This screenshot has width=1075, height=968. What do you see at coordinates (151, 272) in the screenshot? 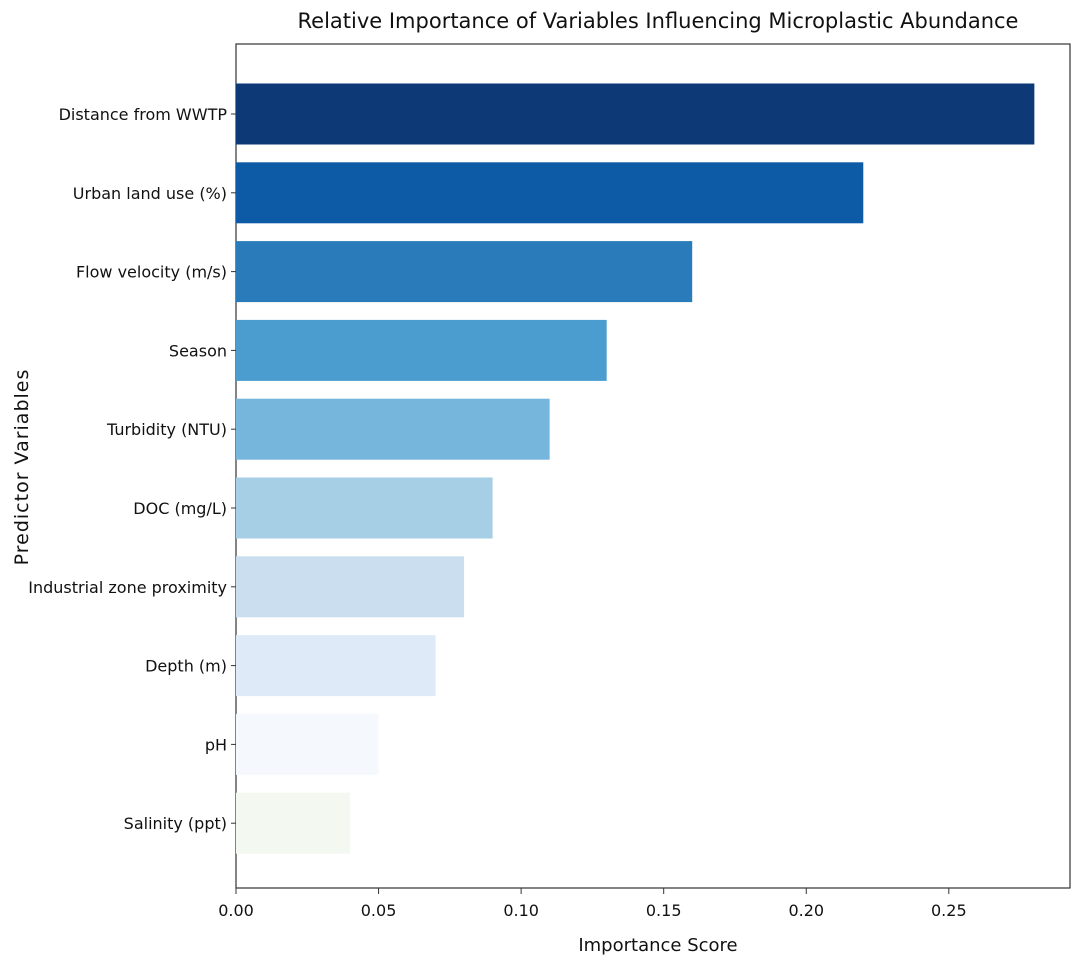
I see `y-tick-label: Flow velocity (m/s)` at bounding box center [151, 272].